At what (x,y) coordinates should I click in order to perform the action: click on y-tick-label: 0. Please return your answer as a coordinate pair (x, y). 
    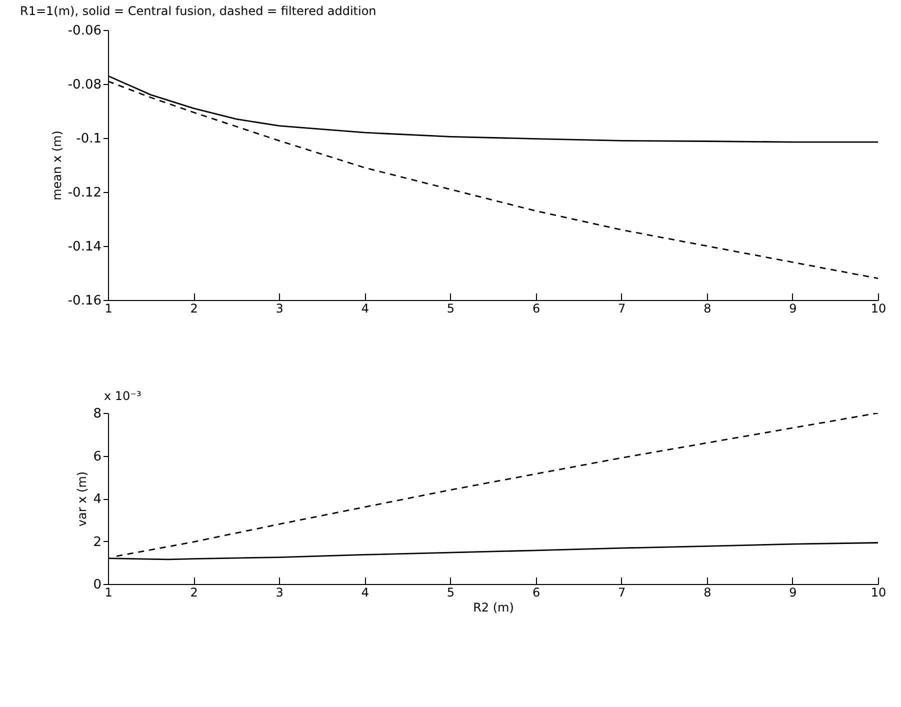
    Looking at the image, I should click on (97, 585).